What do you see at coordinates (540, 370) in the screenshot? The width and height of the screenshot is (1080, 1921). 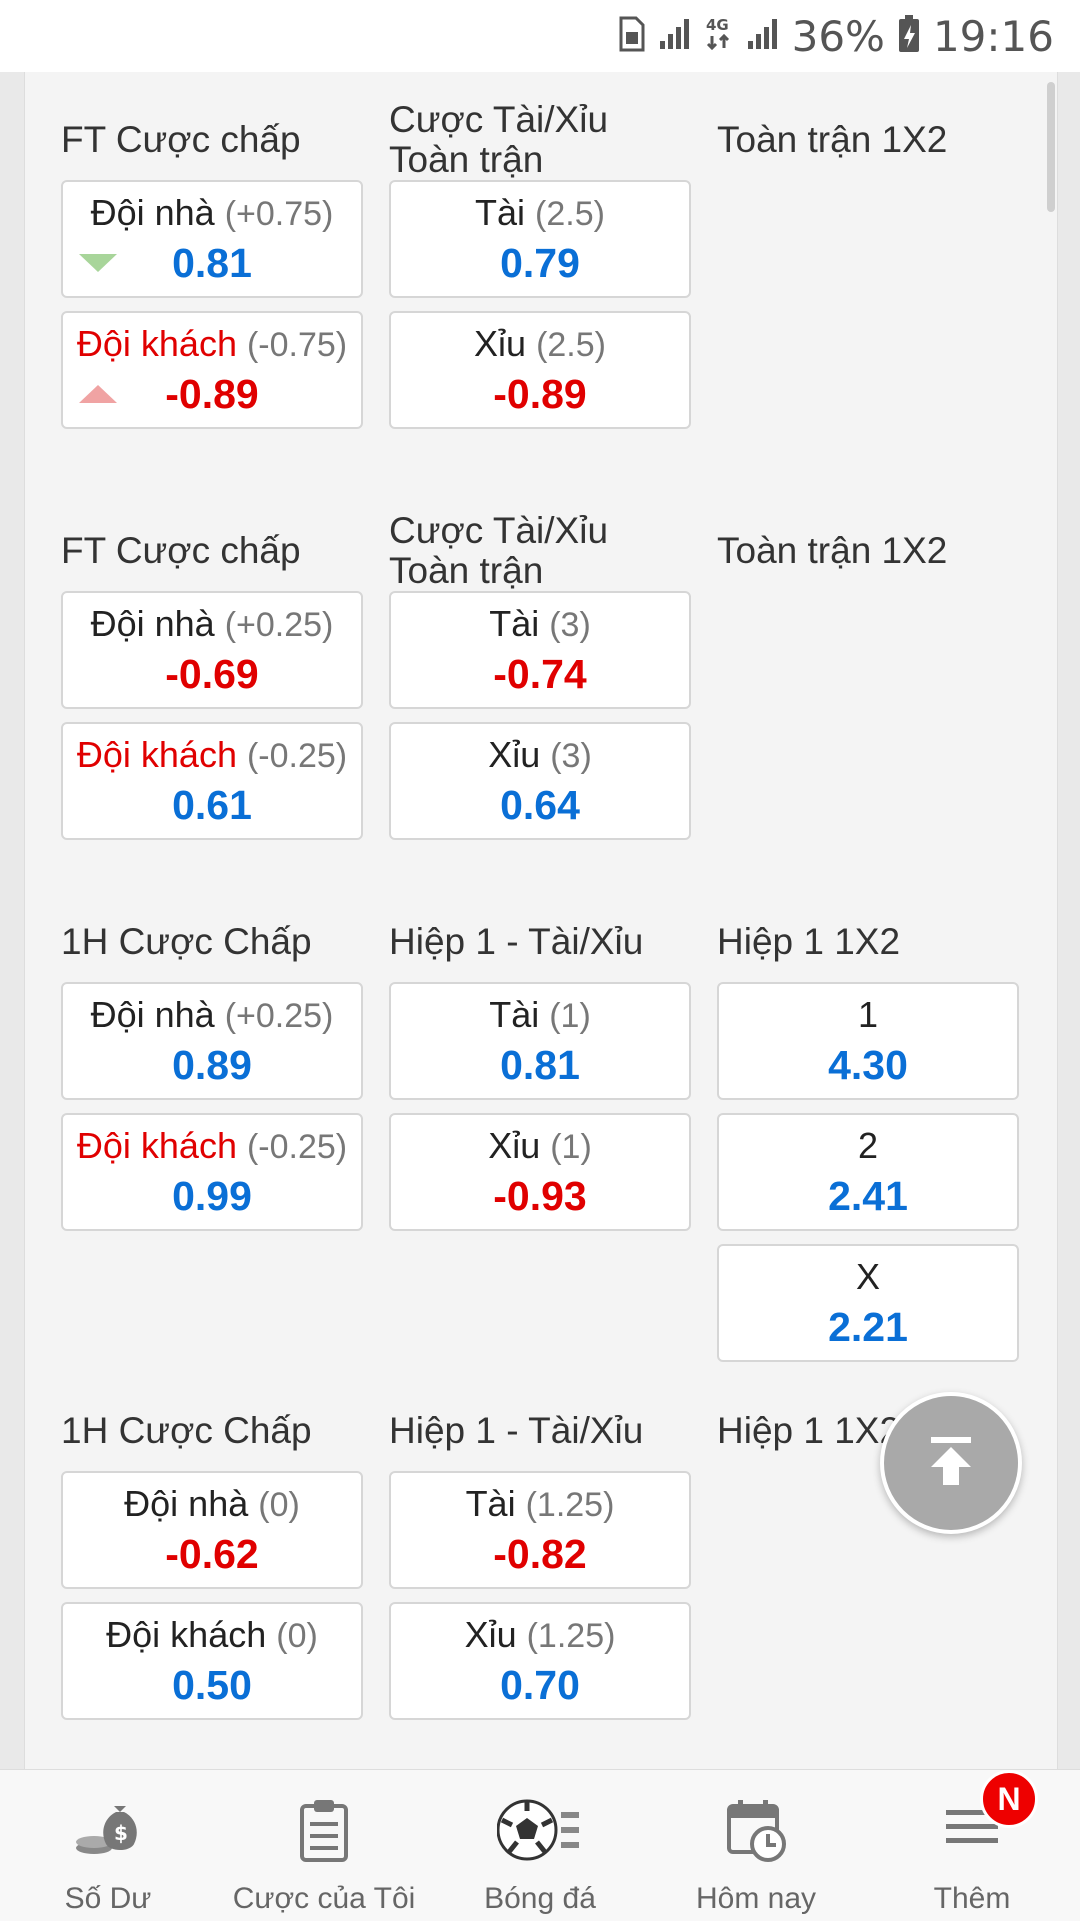 I see `odds-button: Xỉu (2.5) -0.89` at bounding box center [540, 370].